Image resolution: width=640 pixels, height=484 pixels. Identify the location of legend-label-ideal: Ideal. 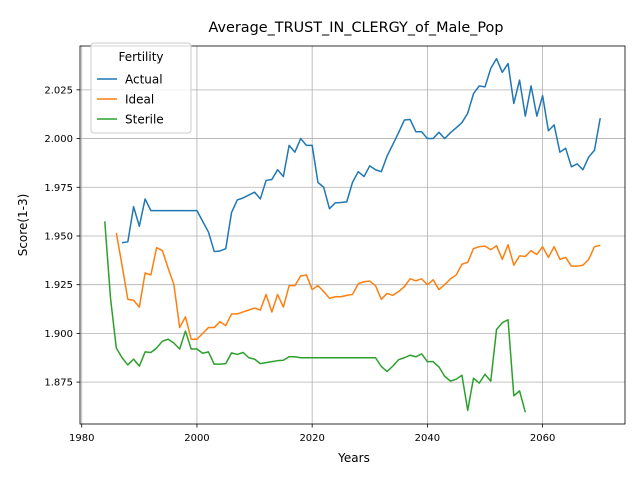
(139, 100).